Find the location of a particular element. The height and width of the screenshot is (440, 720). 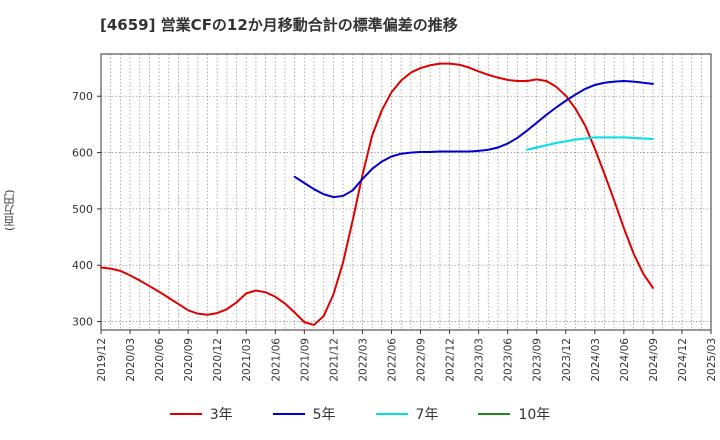

legend-item: 3年 is located at coordinates (201, 414).